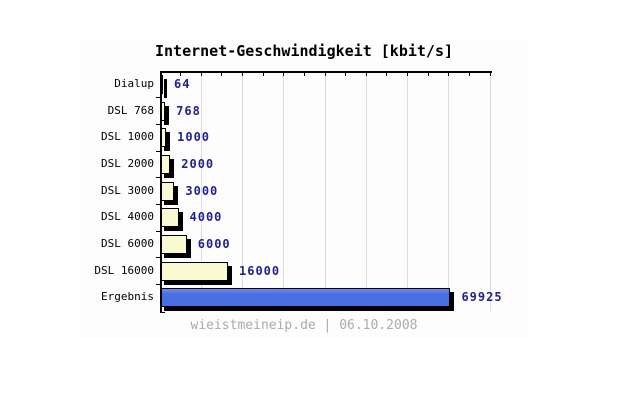 The height and width of the screenshot is (400, 640). What do you see at coordinates (292, 271) in the screenshot?
I see `bar-row: DSL 16000 16000` at bounding box center [292, 271].